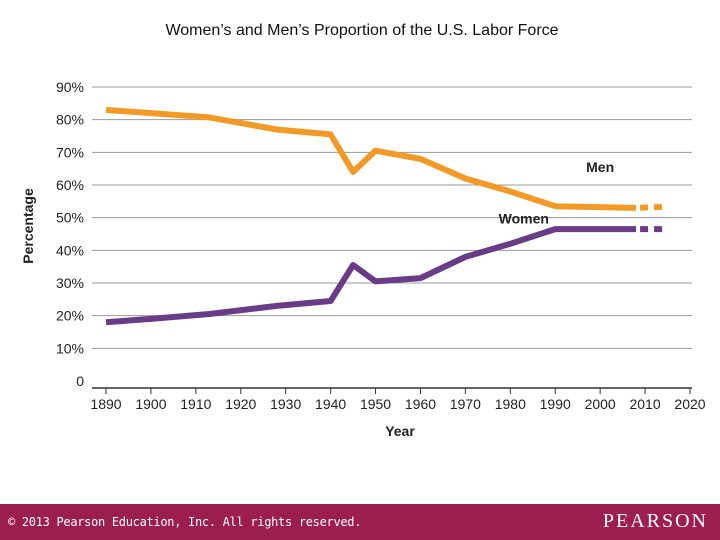 This screenshot has width=720, height=540. I want to click on y-tick-label: 50%, so click(70, 218).